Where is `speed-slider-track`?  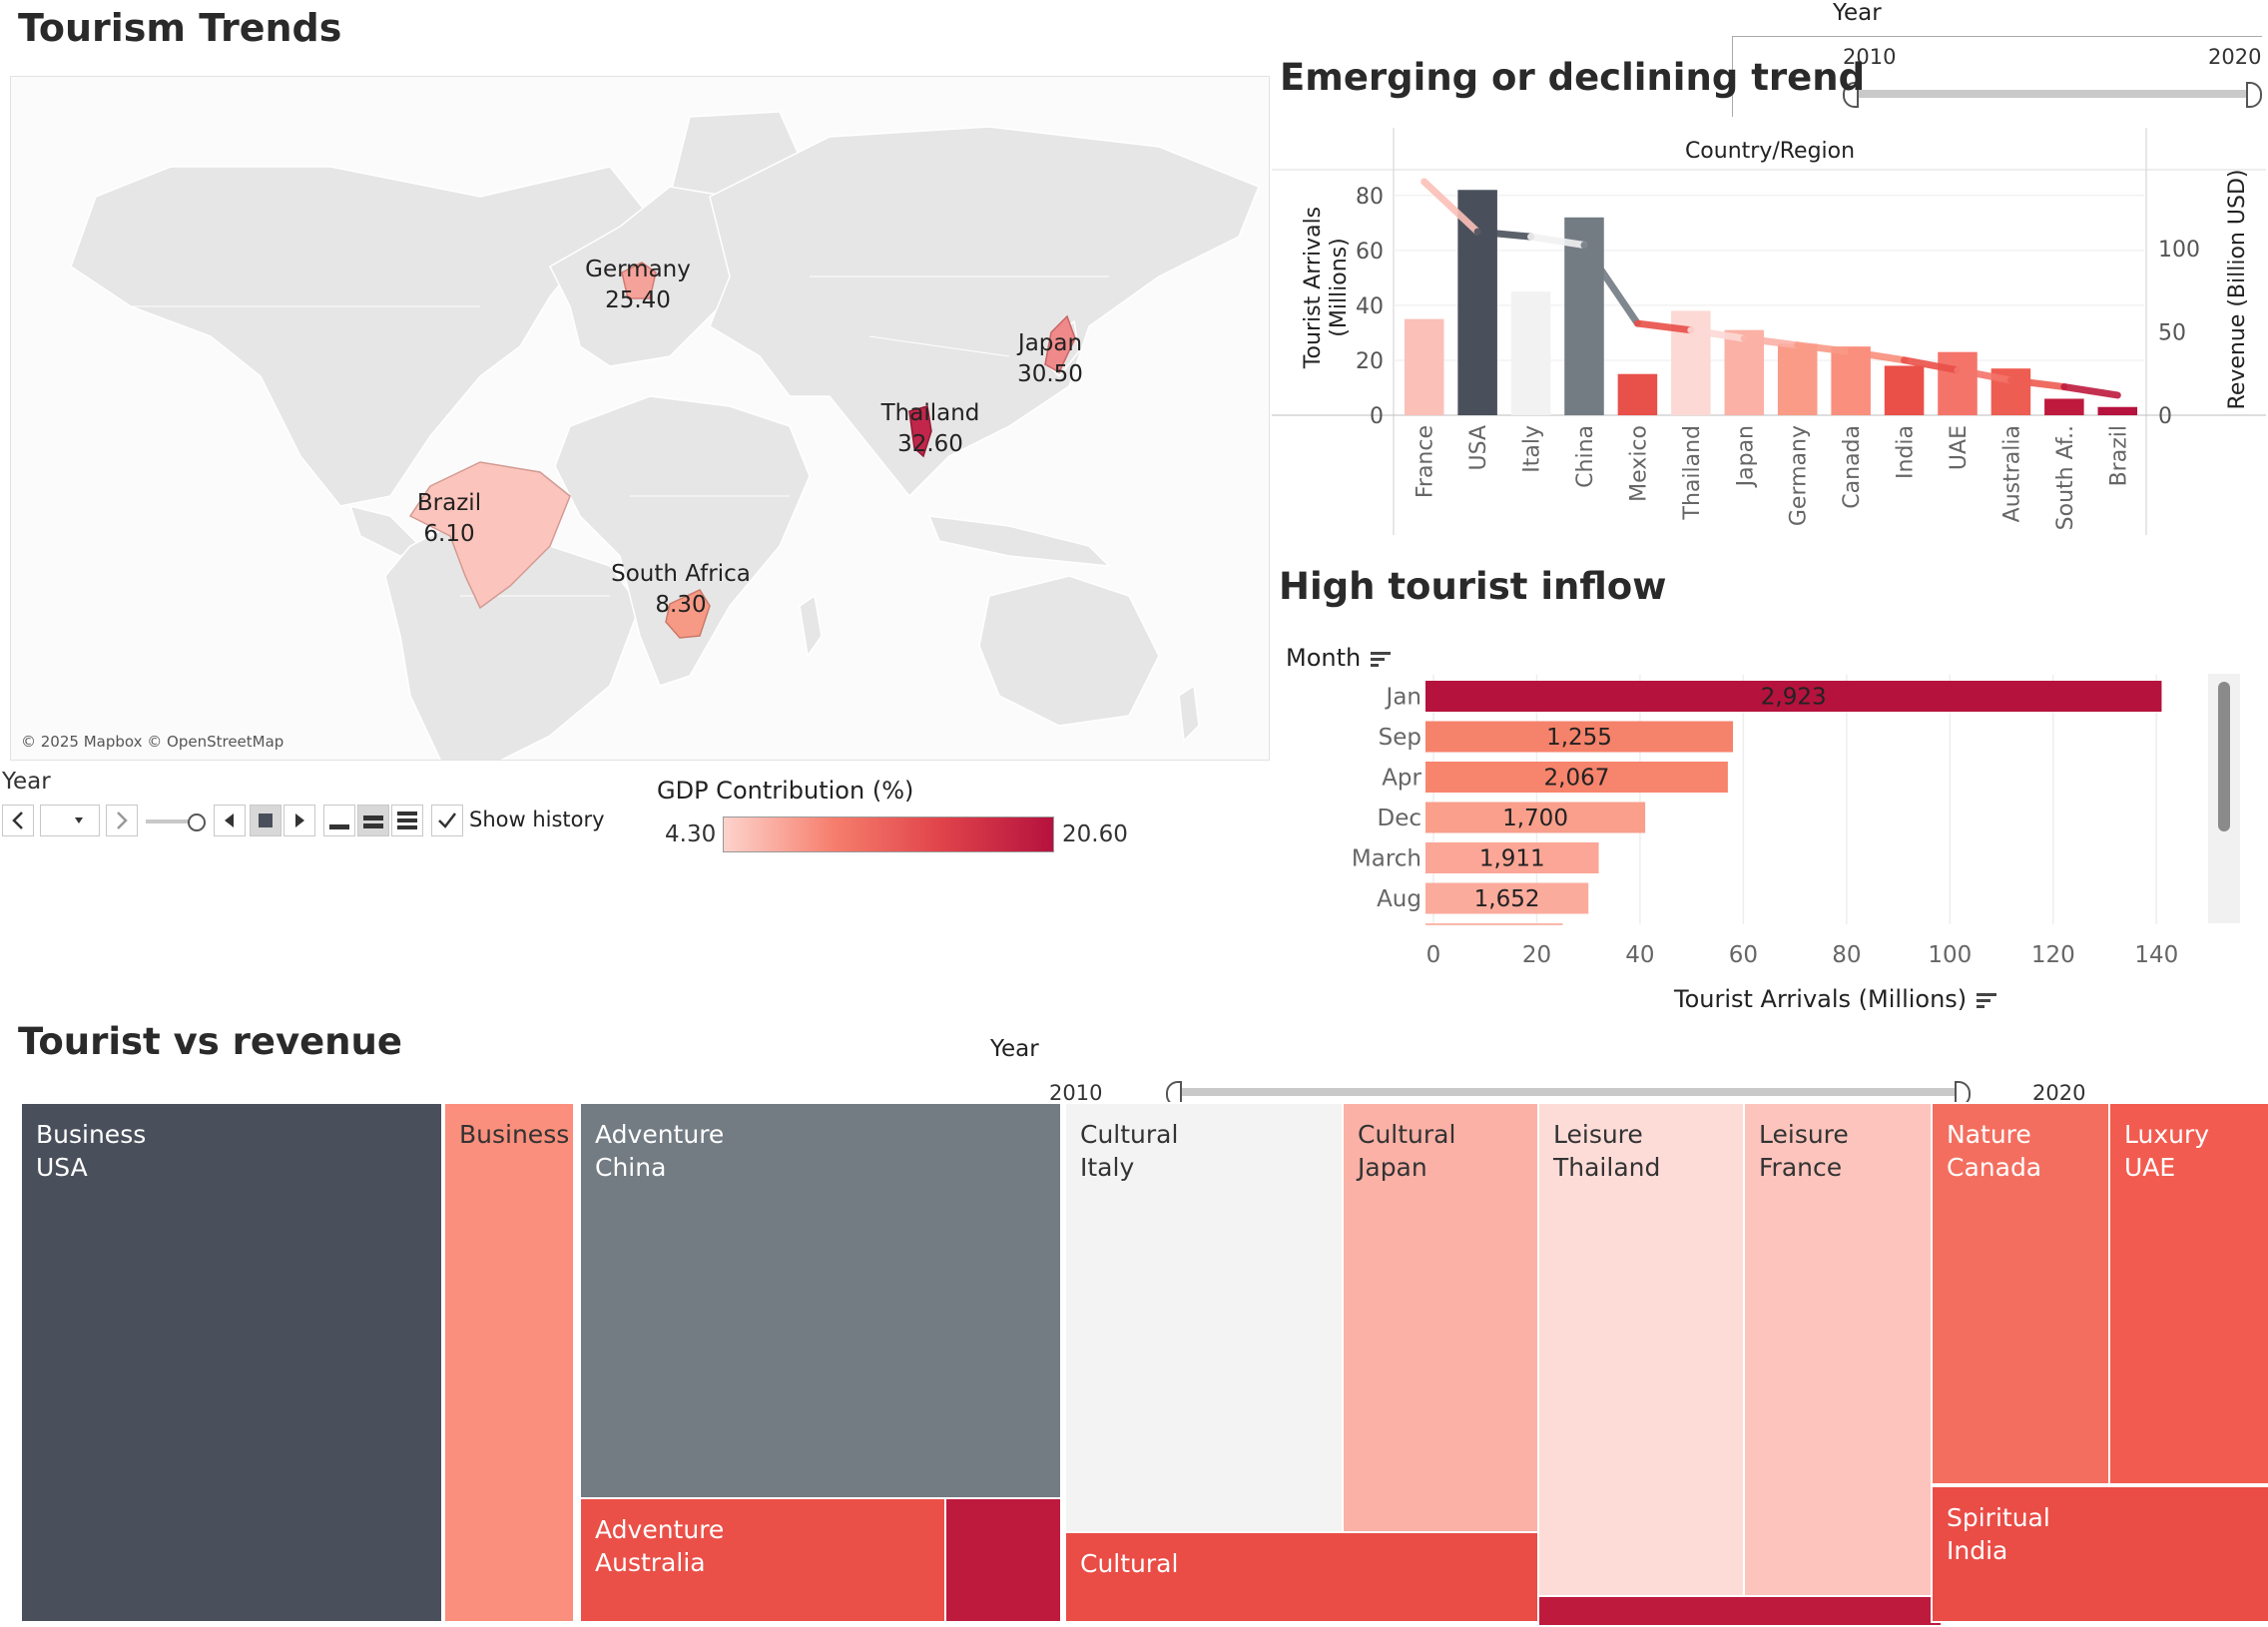
speed-slider-track is located at coordinates (171, 821).